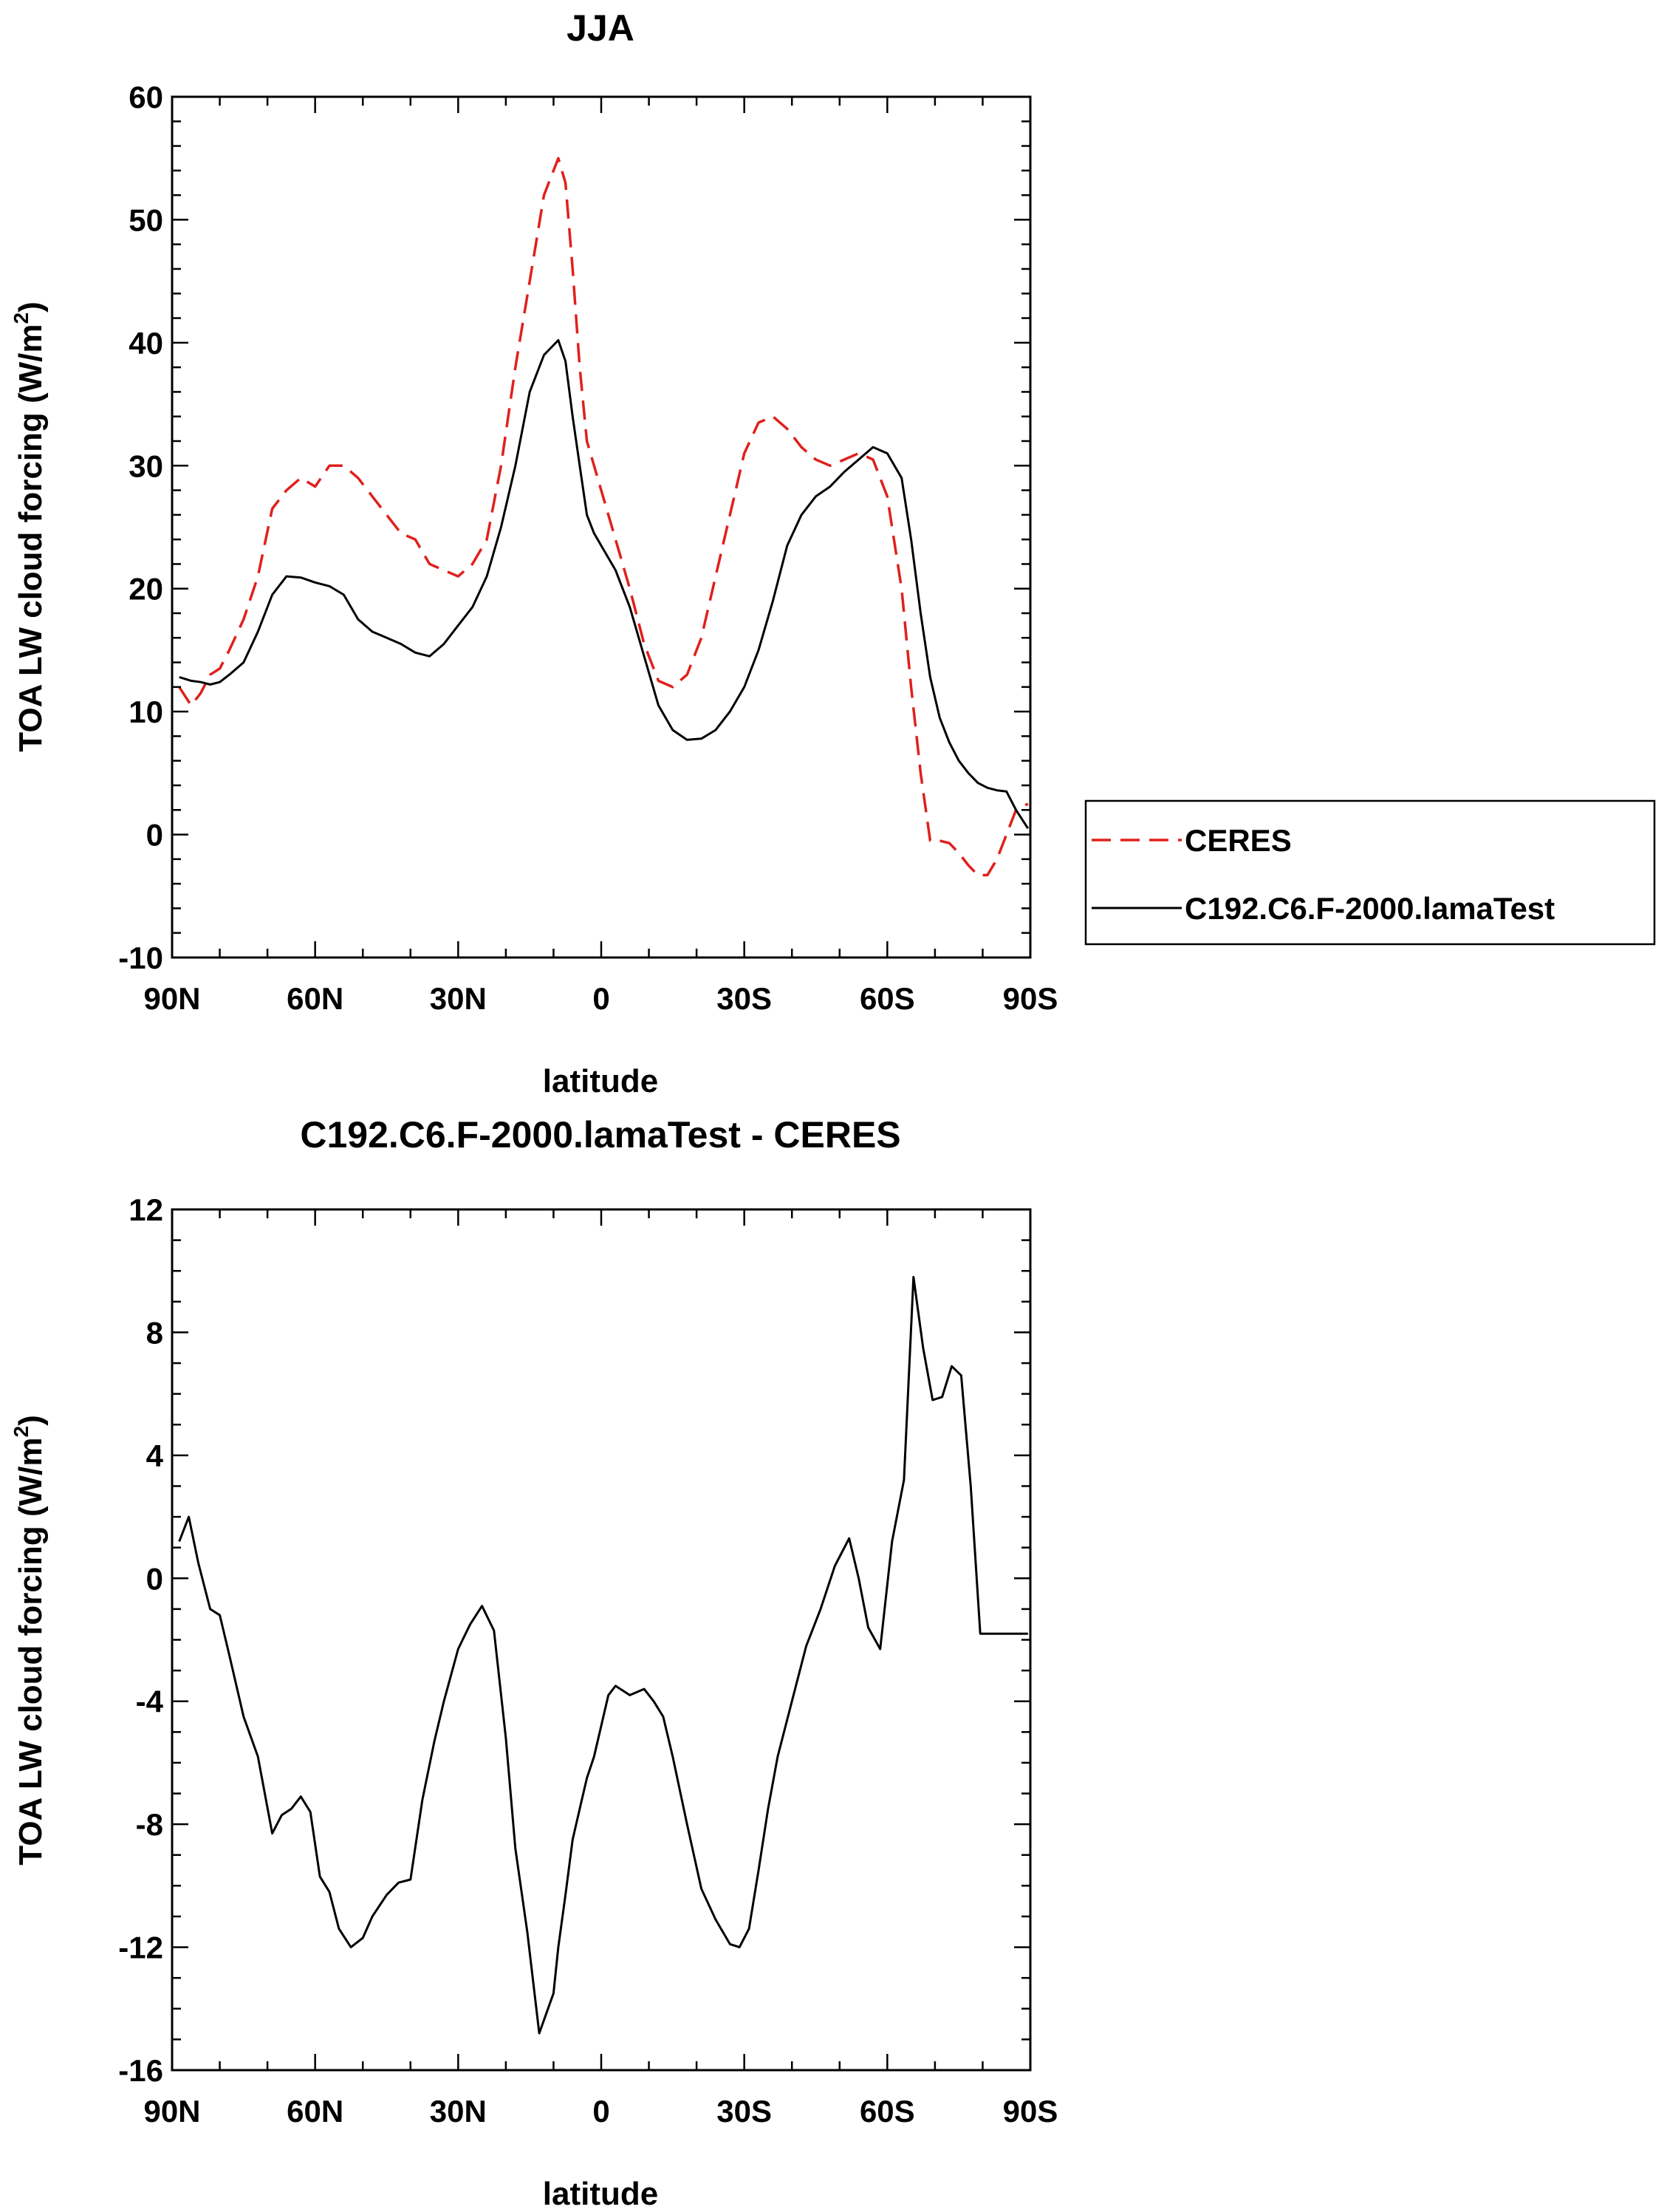  Describe the element at coordinates (21, 318) in the screenshot. I see `top-chart-ylabel-sup: 2` at that location.